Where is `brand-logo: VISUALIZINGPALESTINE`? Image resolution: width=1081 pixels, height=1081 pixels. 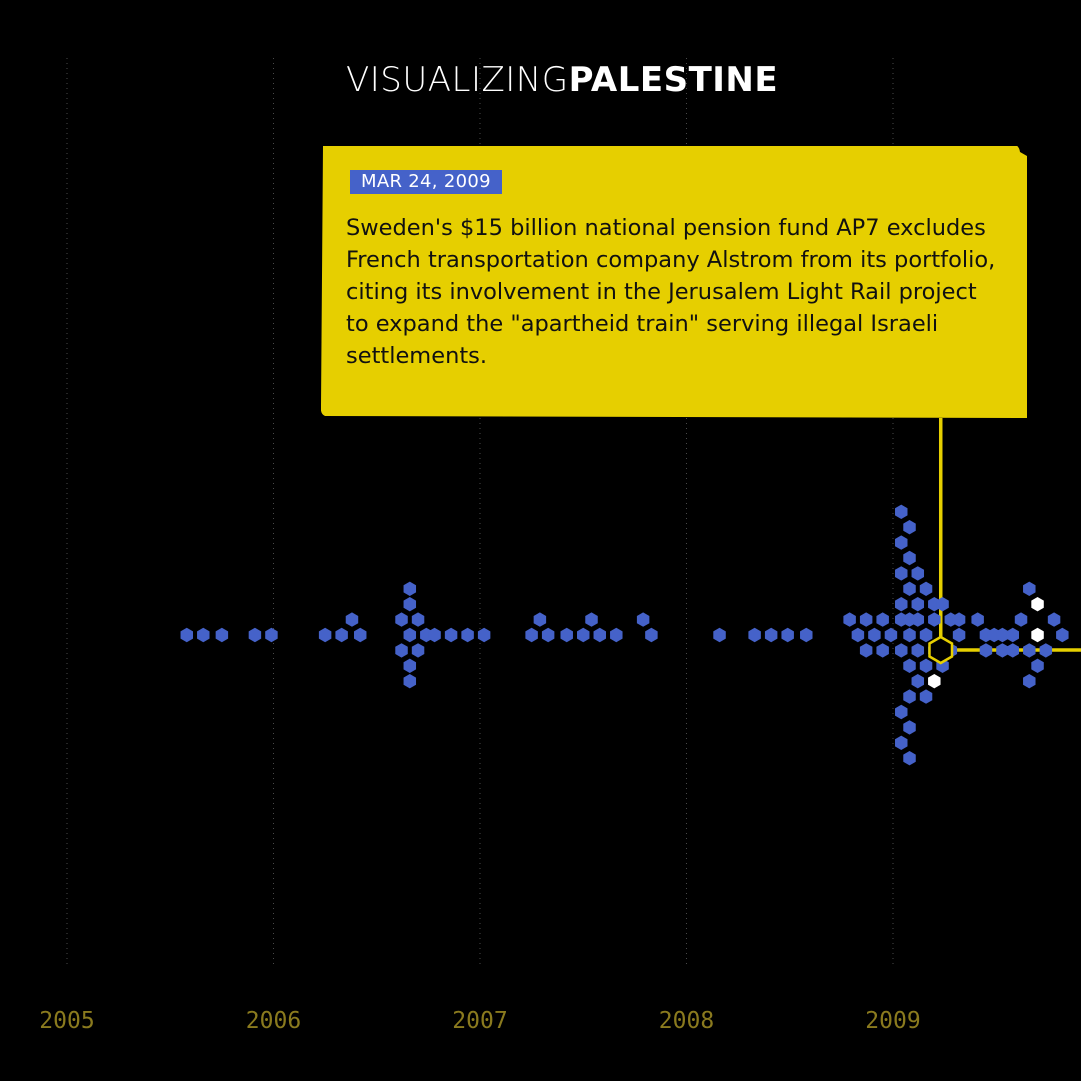
brand-logo: VISUALIZINGPALESTINE is located at coordinates (562, 80).